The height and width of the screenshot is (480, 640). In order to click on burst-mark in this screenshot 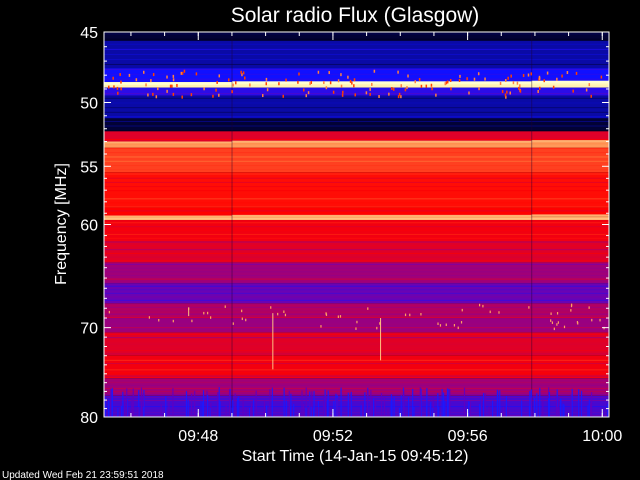, I will do `click(273, 341)`.